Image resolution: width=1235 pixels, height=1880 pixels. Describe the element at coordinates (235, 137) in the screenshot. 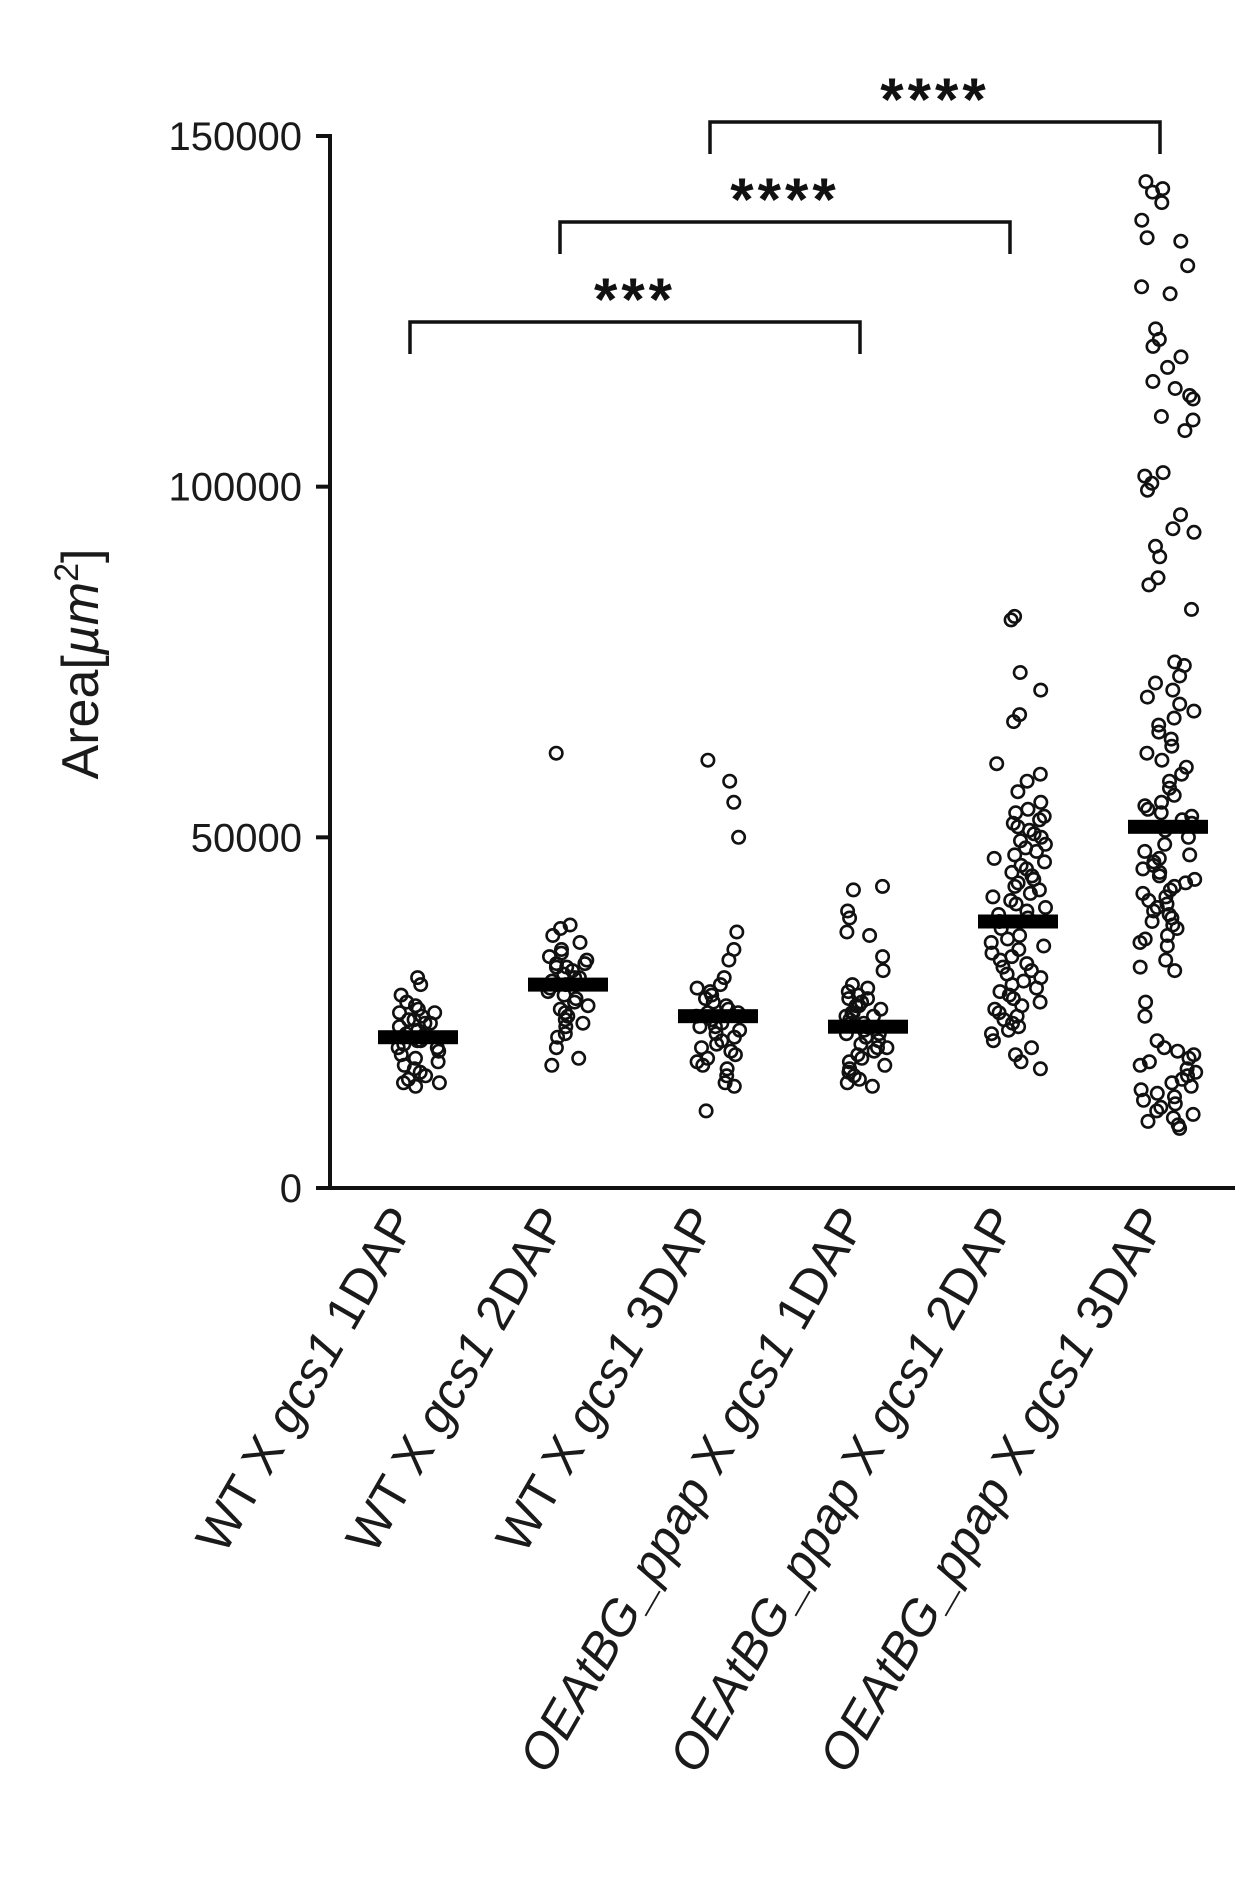

I see `y-tick-label: 150000` at that location.